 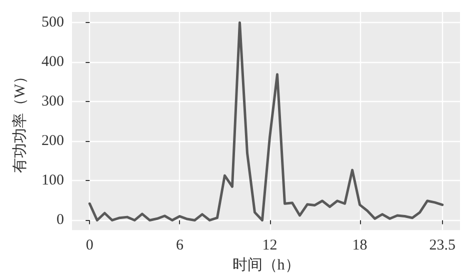 I want to click on x-tick-label: 23.5, so click(x=442, y=246).